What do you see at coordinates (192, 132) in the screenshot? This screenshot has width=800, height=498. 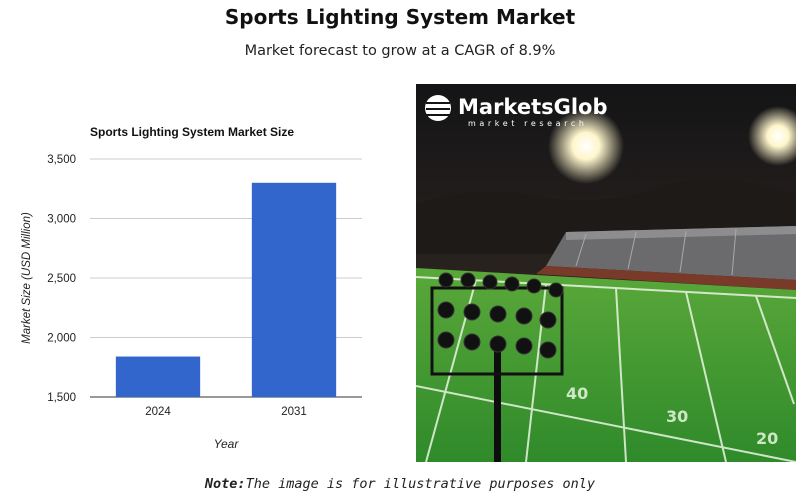 I see `chart-title: Sports Lighting System Market Size` at bounding box center [192, 132].